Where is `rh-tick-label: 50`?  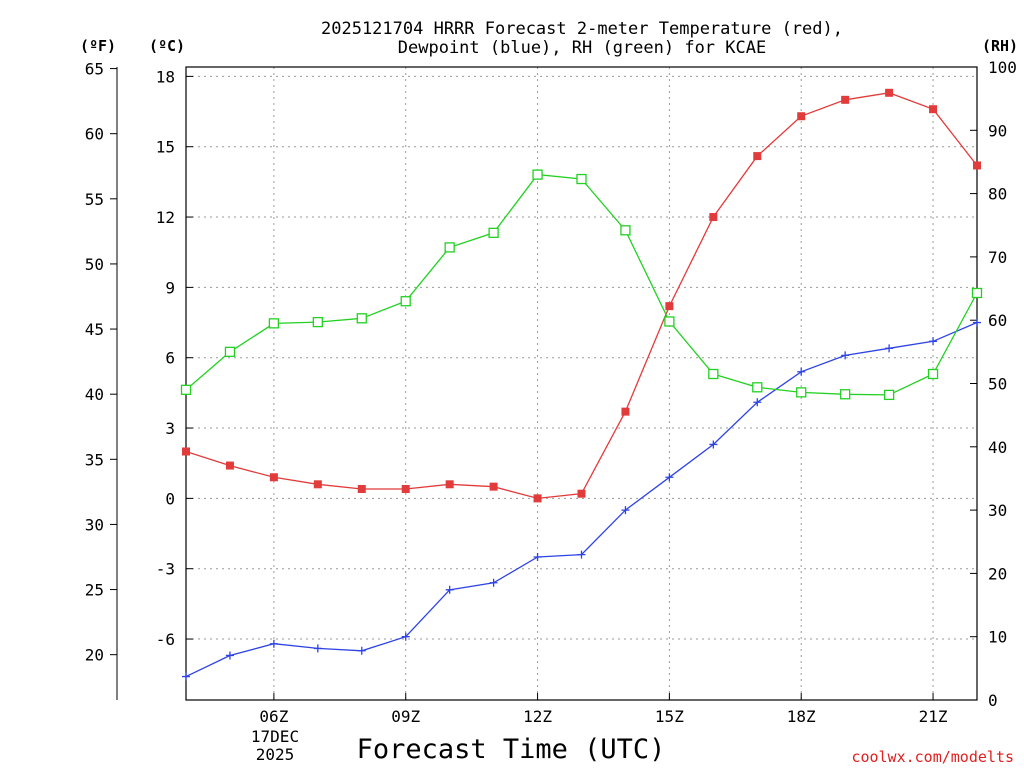 rh-tick-label: 50 is located at coordinates (997, 384).